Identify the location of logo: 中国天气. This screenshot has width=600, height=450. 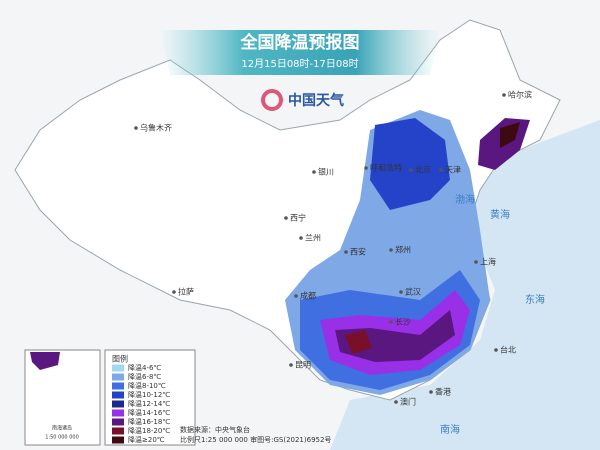
(316, 100).